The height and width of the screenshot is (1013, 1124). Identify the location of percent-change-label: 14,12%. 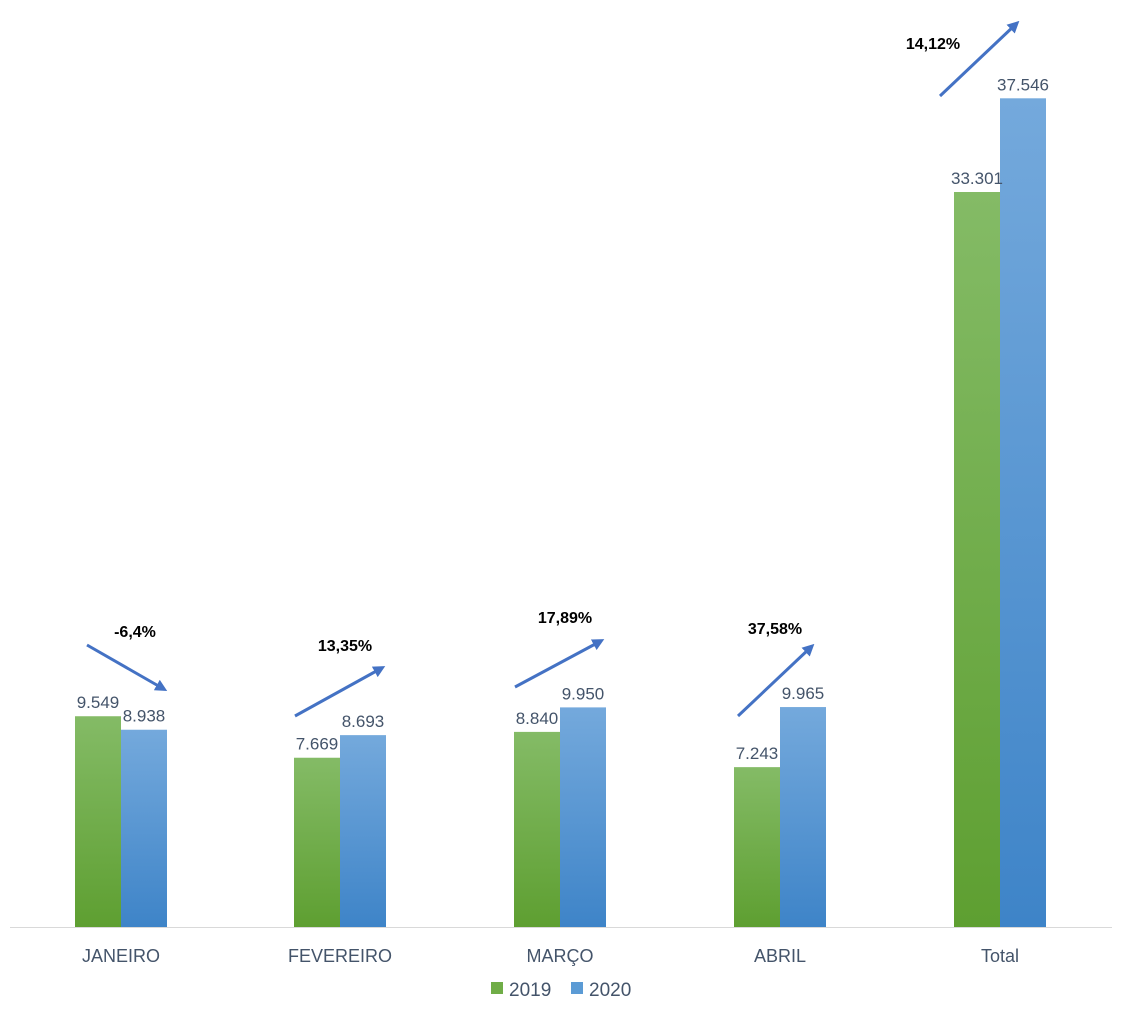
(933, 44).